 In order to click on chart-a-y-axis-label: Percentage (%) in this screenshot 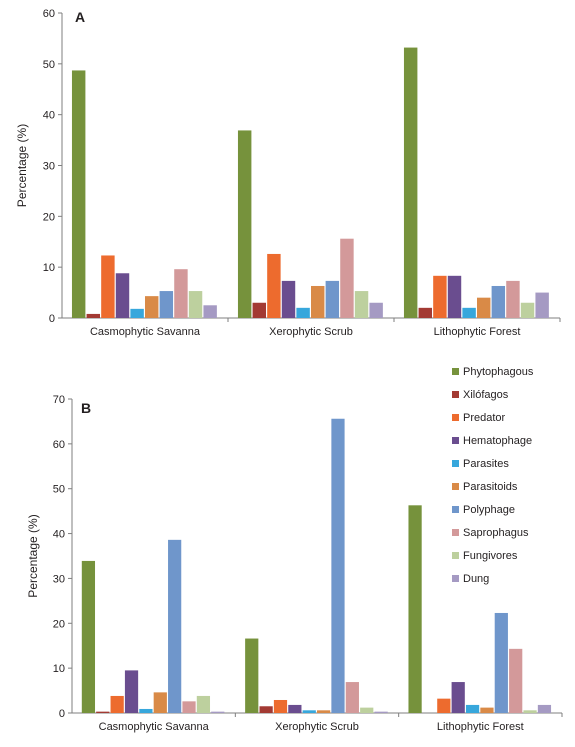, I will do `click(22, 165)`.